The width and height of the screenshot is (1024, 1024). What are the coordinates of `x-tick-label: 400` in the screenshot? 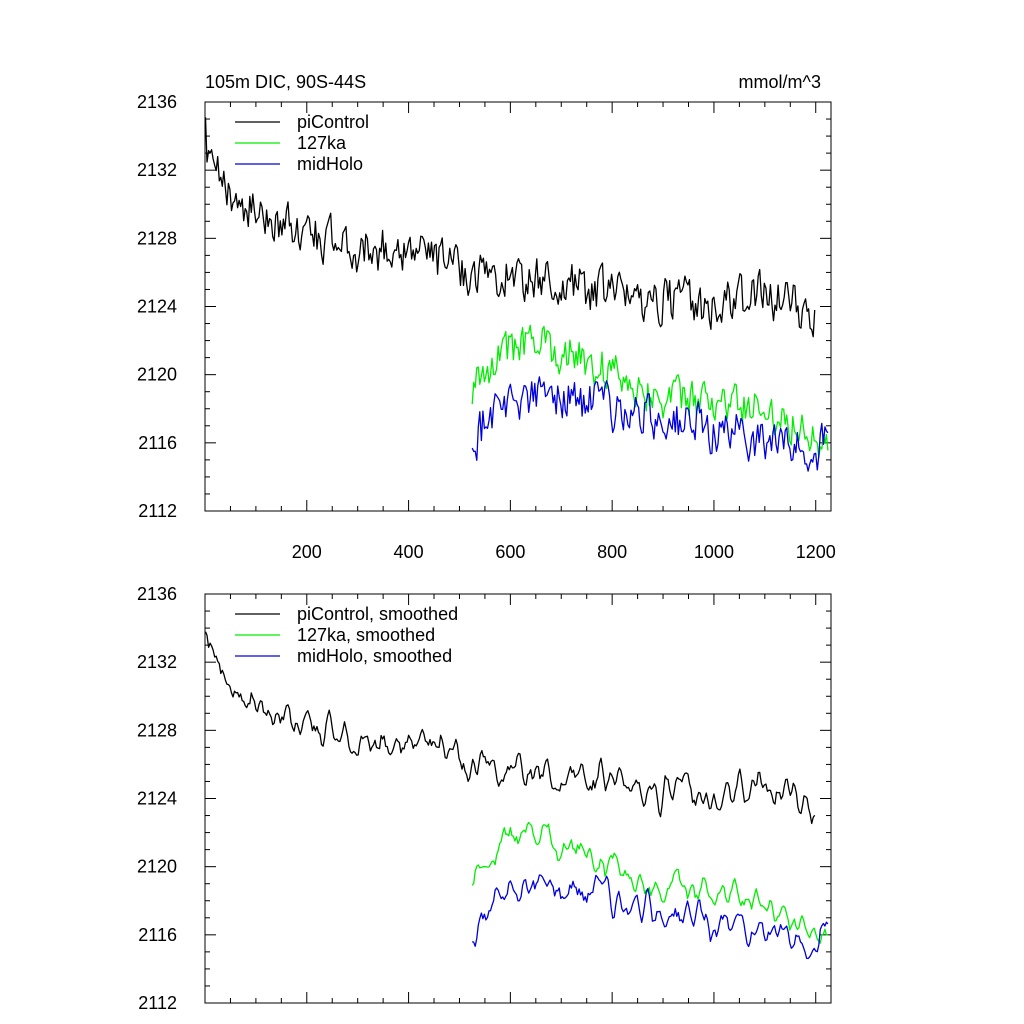 It's located at (409, 552).